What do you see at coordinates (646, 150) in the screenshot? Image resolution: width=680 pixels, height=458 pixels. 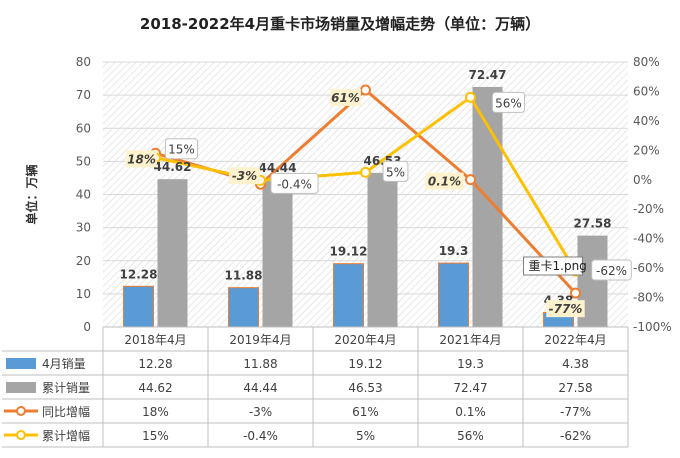 I see `y2-tick-label: 20%` at bounding box center [646, 150].